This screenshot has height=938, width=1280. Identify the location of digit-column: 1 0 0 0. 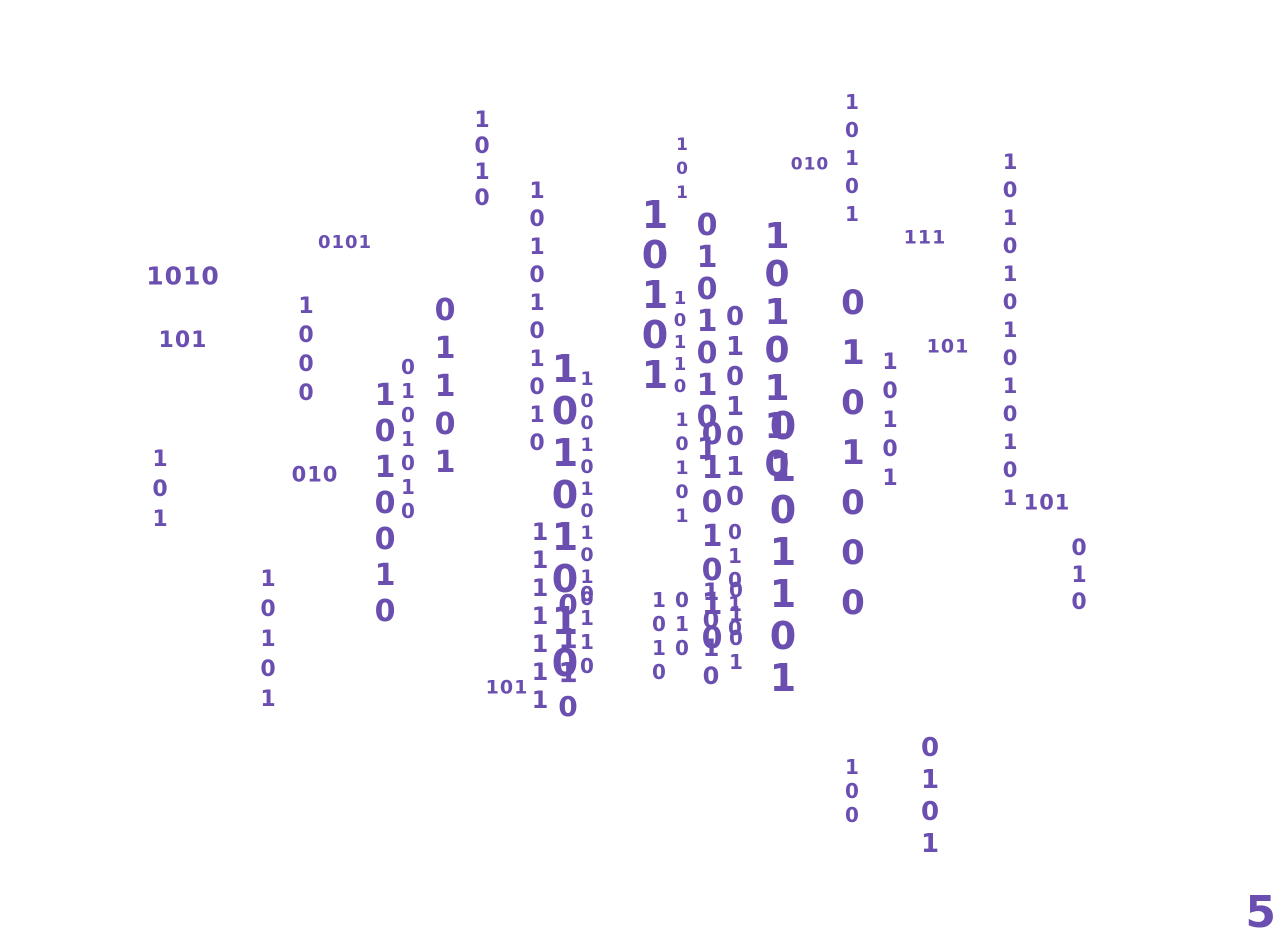
(306, 350).